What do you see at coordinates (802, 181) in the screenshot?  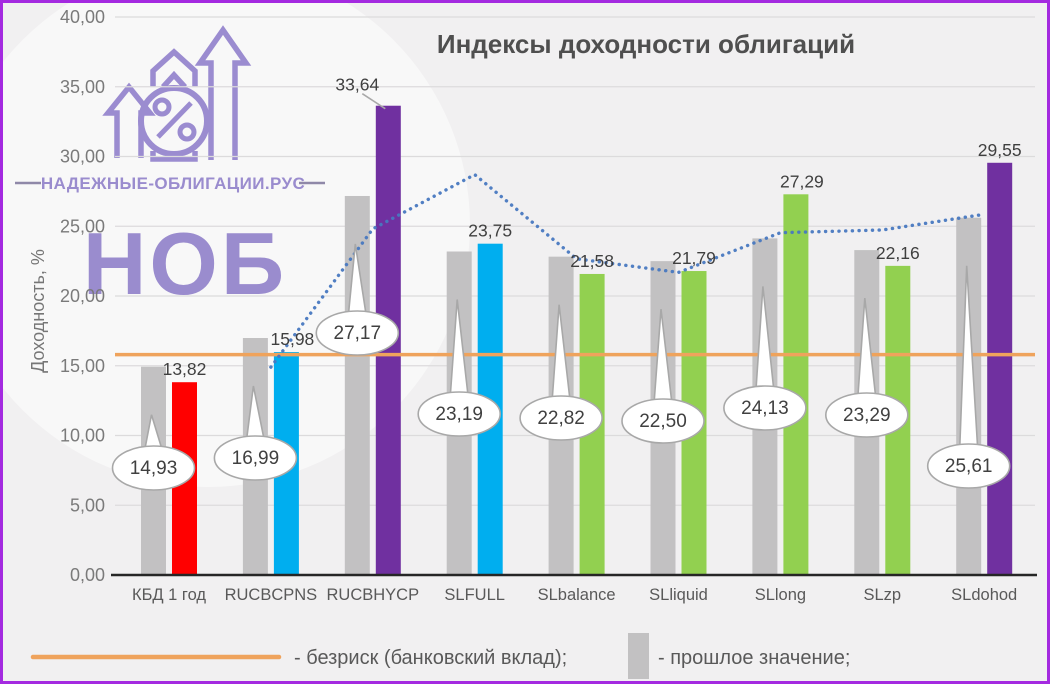 I see `data-label-SLlong: 27,29` at bounding box center [802, 181].